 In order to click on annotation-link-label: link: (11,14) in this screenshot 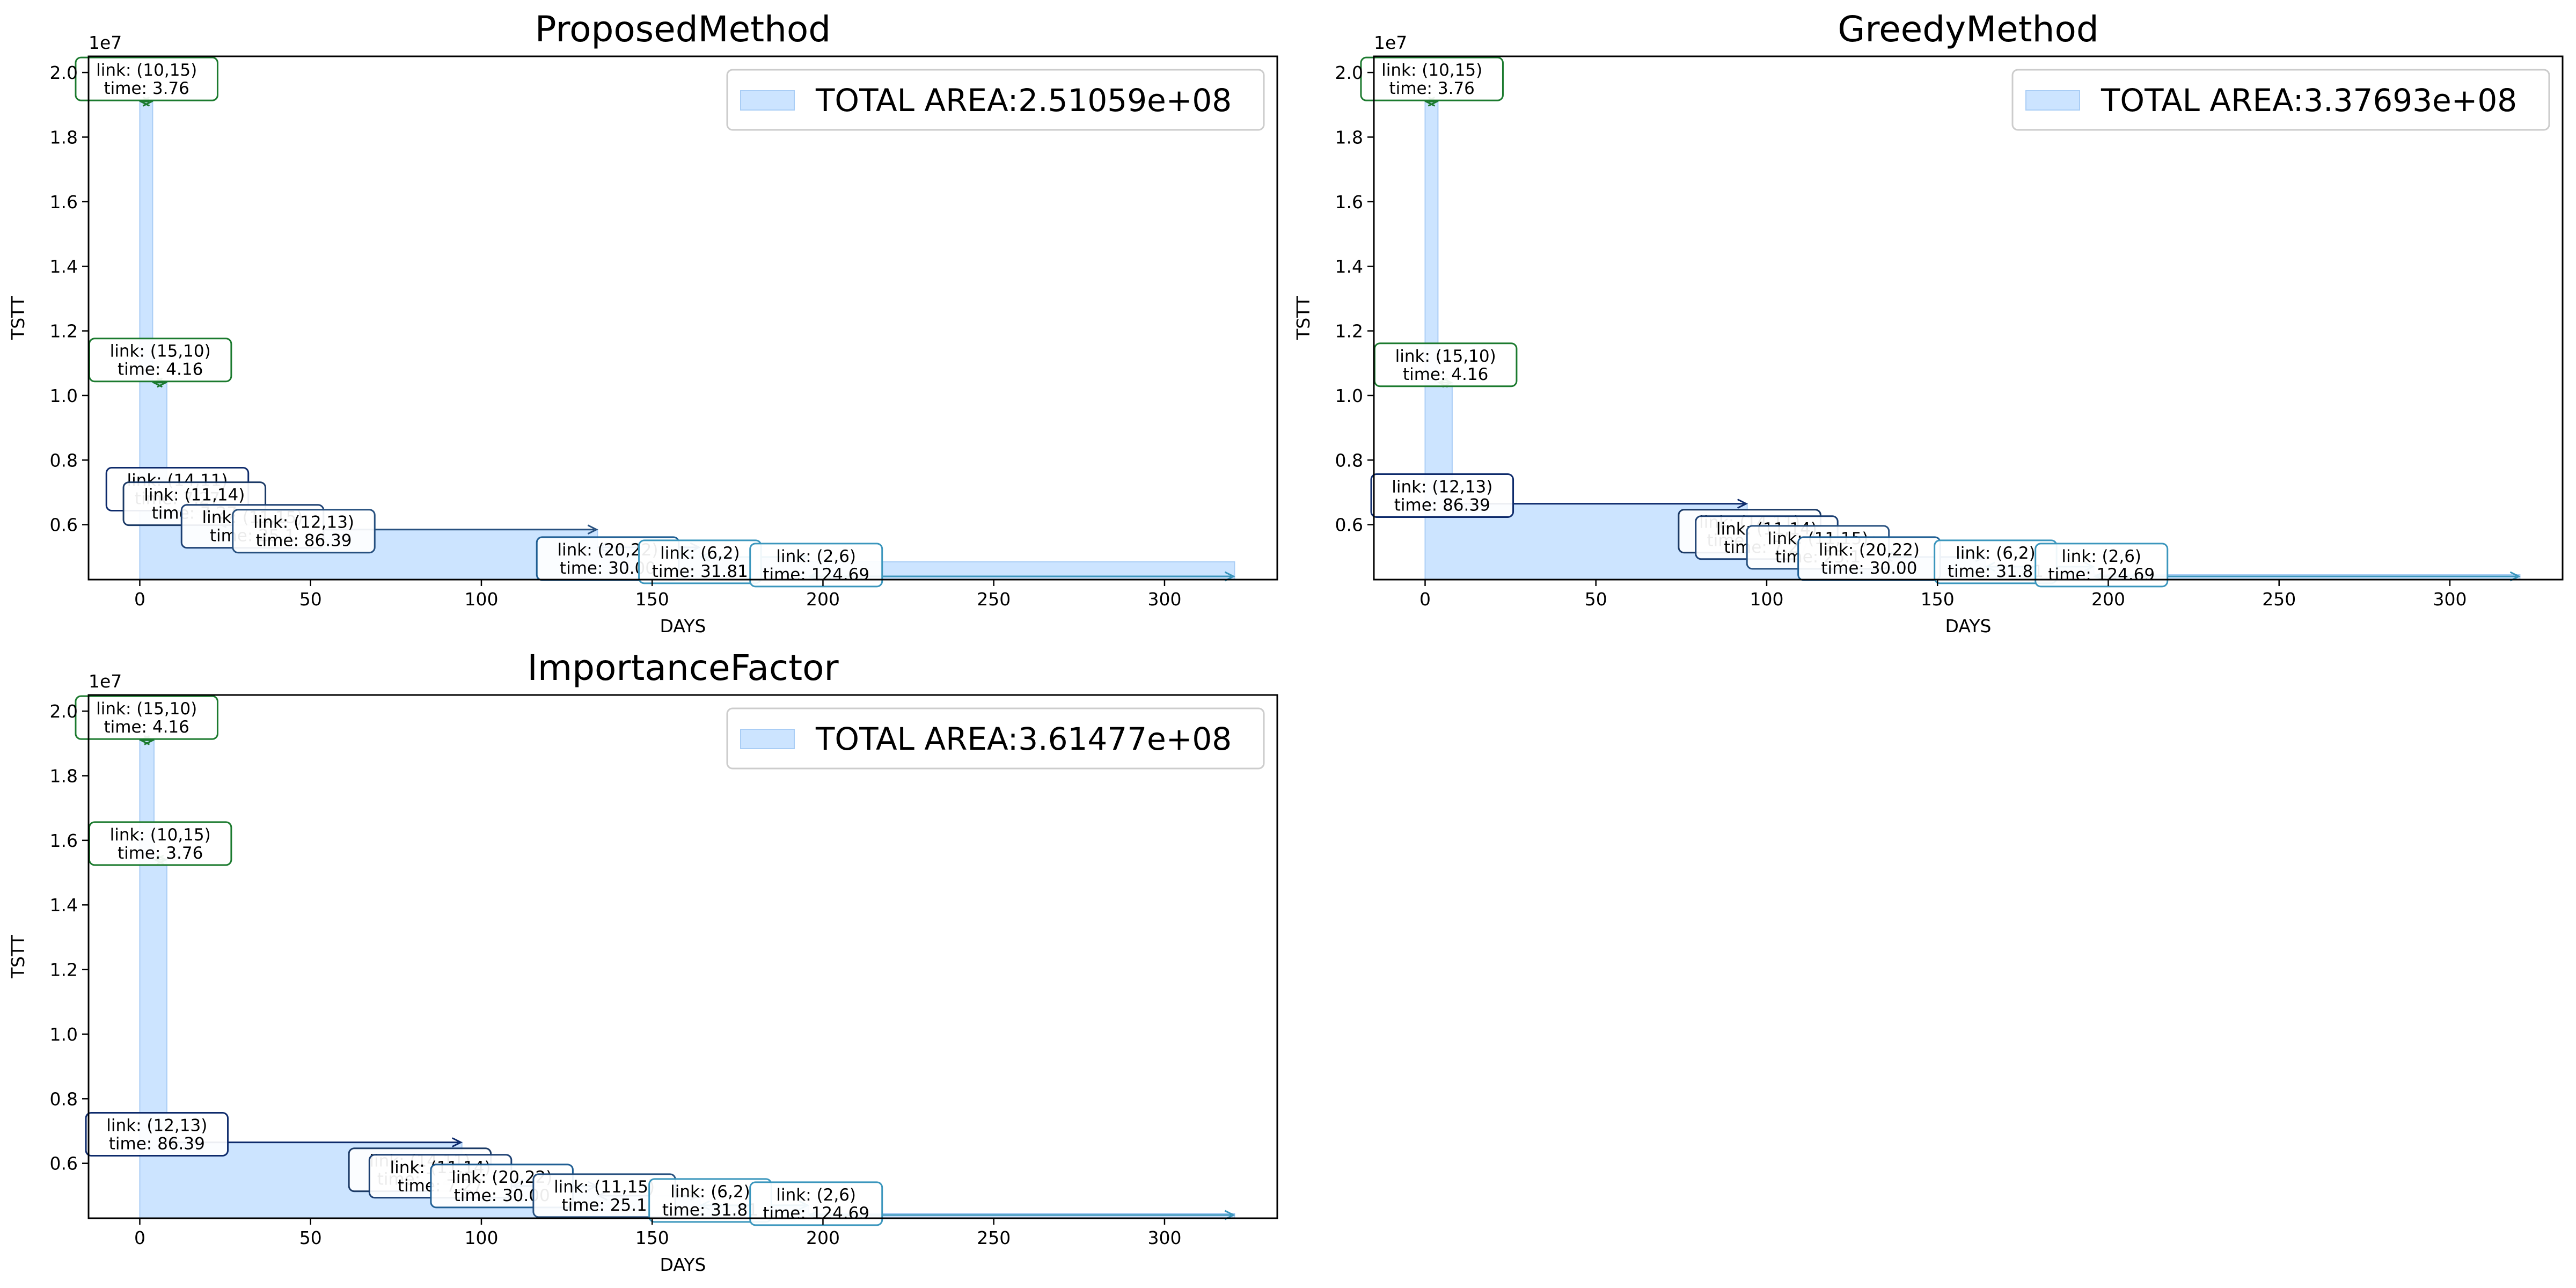, I will do `click(194, 495)`.